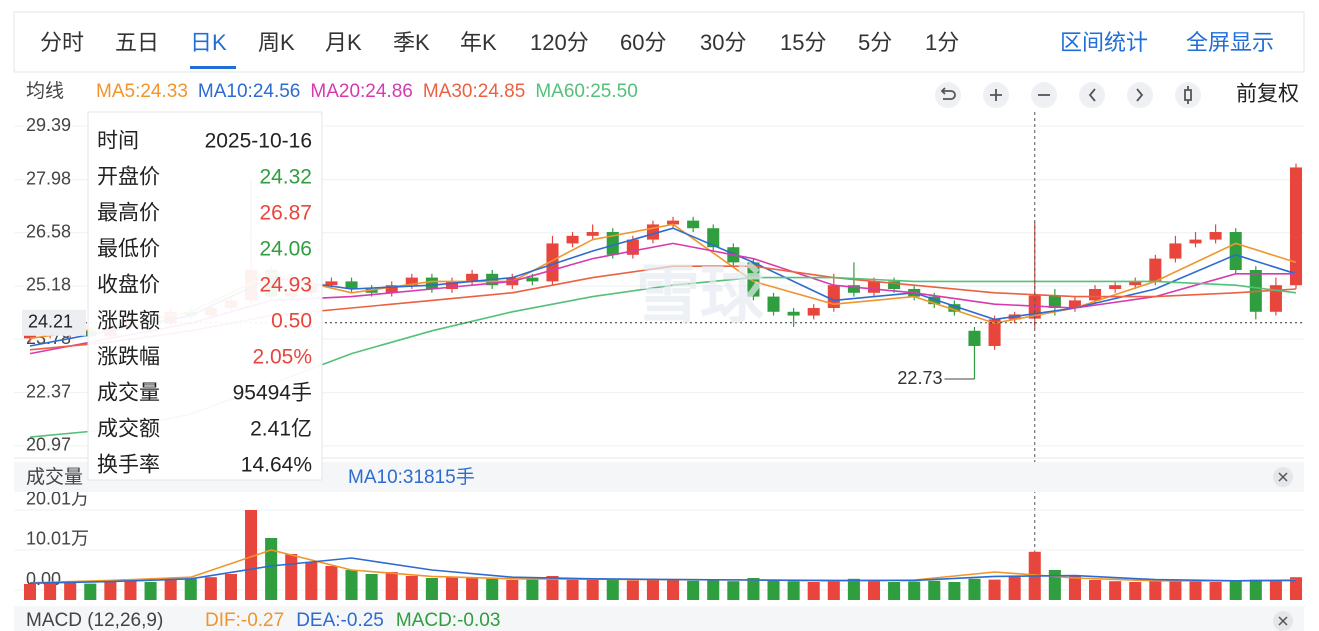  Describe the element at coordinates (281, 429) in the screenshot. I see `tooltip-value: 2.41亿` at that location.